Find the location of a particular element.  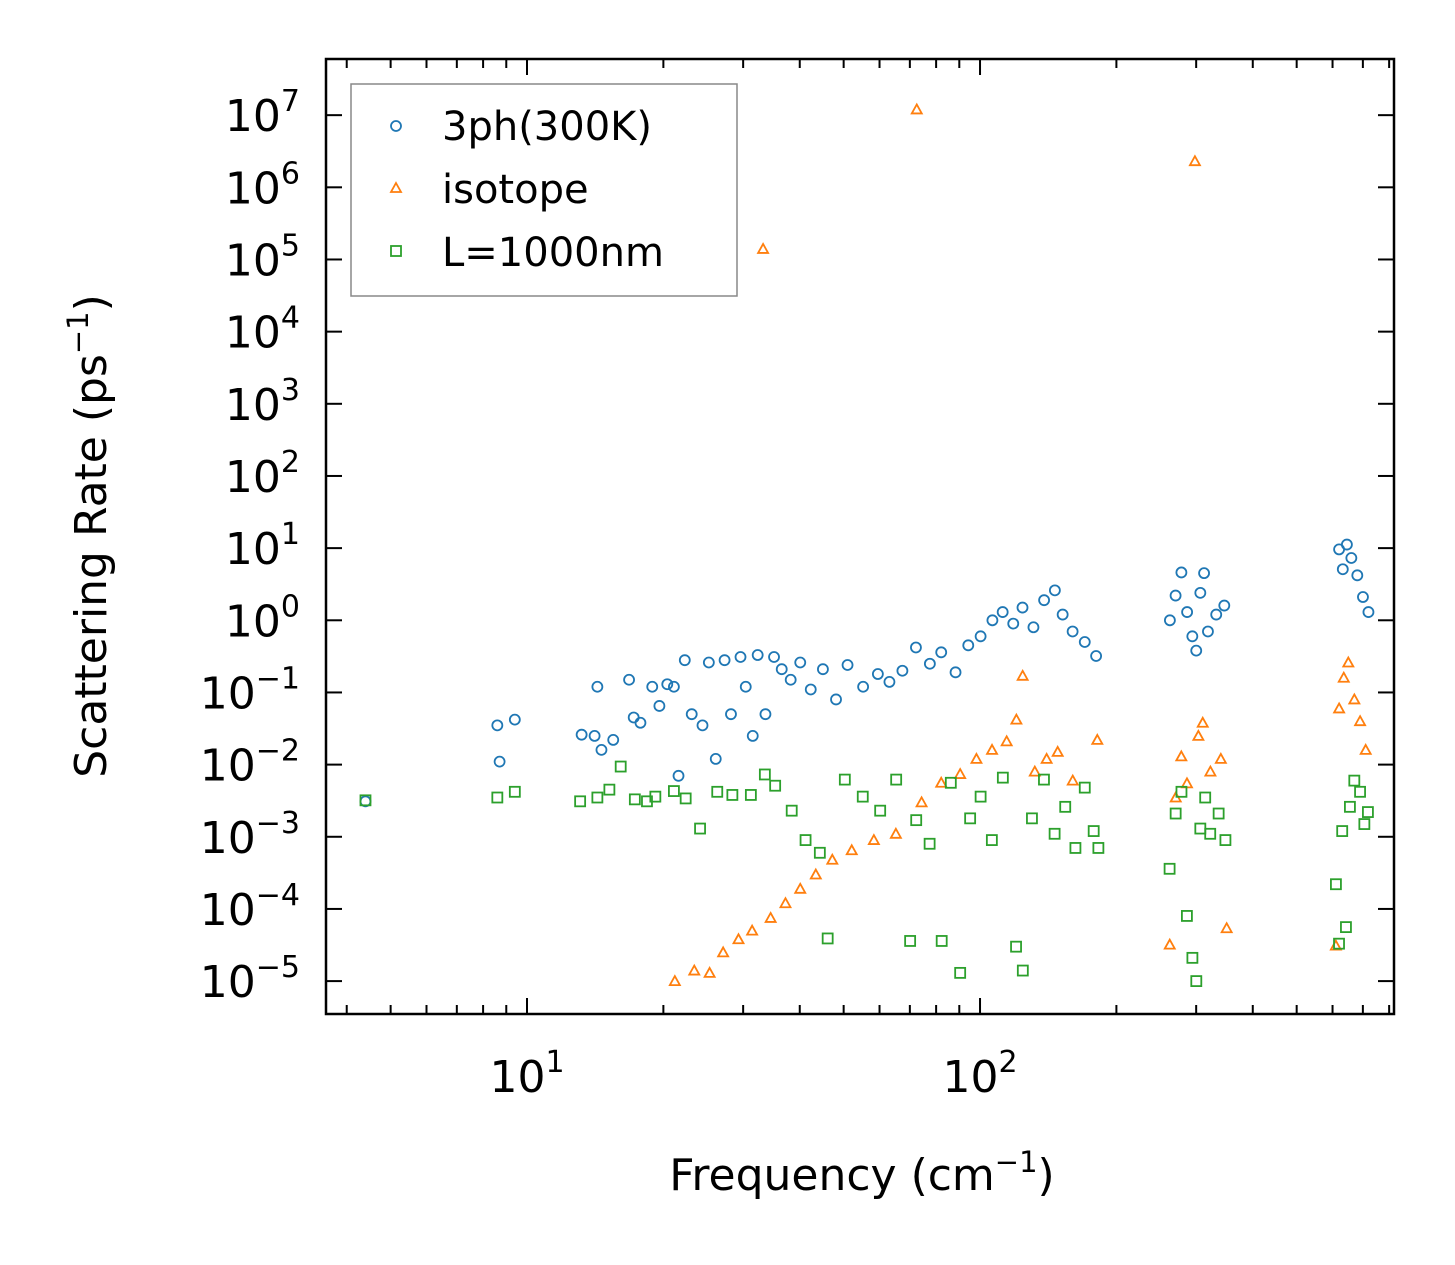

y-axis-label: Scattering Rate (ps−1) is located at coordinates (89, 536).